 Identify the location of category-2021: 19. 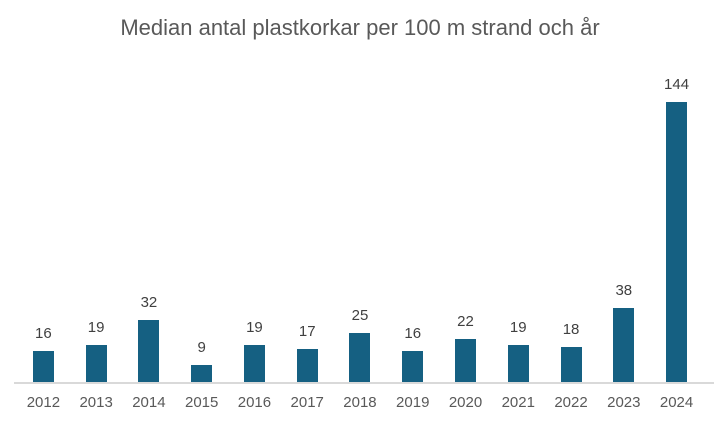
(518, 221).